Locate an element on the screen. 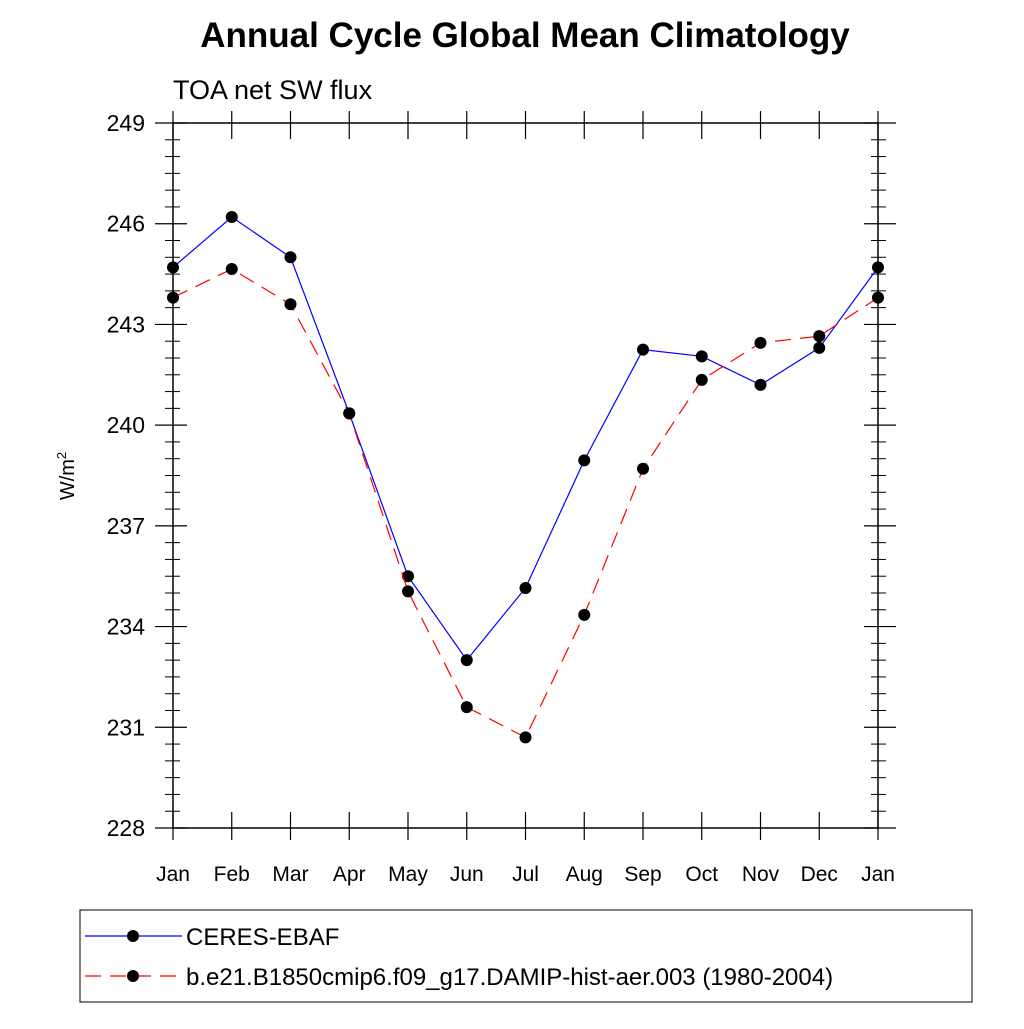  x-tick-label: Jul is located at coordinates (525, 874).